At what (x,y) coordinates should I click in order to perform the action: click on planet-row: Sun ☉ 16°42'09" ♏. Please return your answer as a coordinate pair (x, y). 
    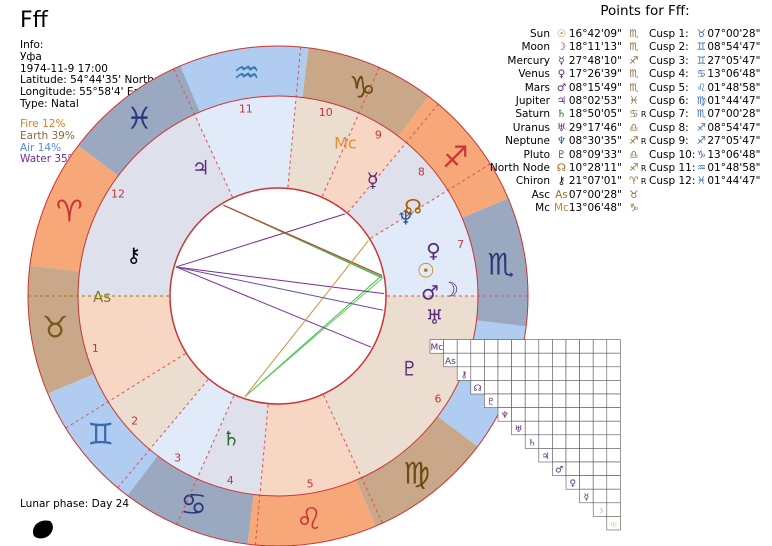
    Looking at the image, I should click on (560, 34).